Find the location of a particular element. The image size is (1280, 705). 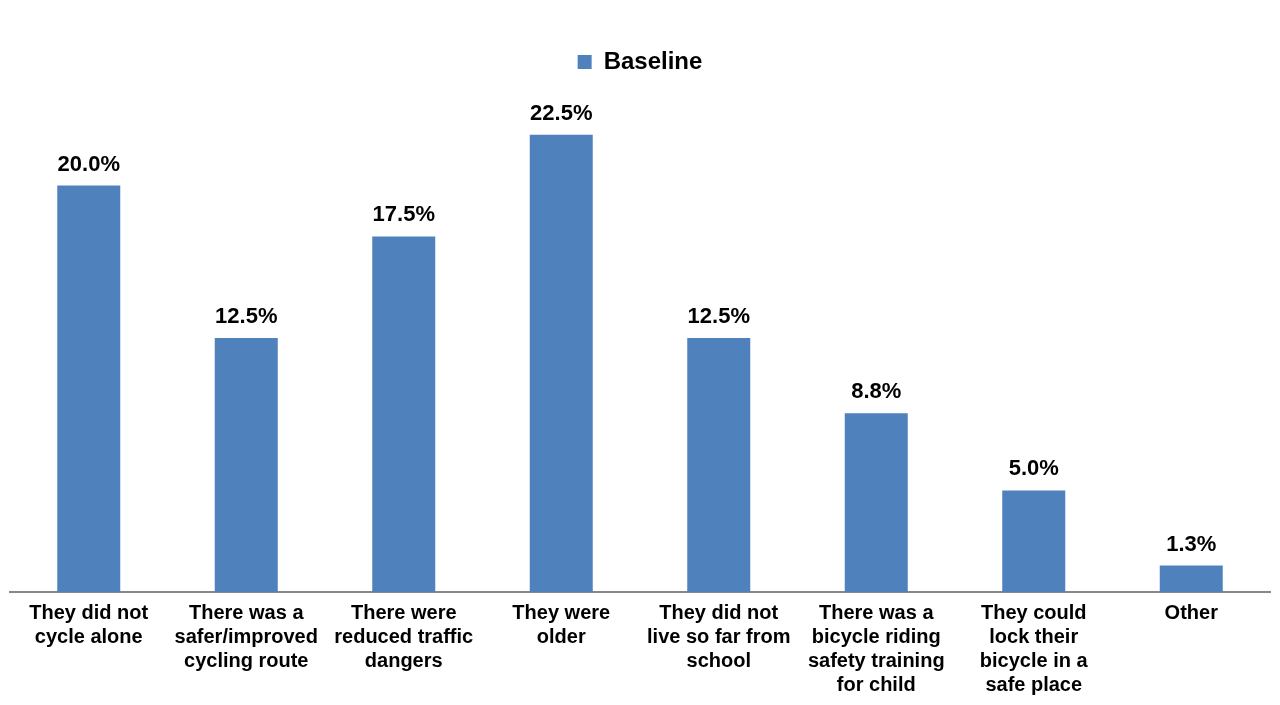

x-tick-label: They did not live so far from school is located at coordinates (719, 635).